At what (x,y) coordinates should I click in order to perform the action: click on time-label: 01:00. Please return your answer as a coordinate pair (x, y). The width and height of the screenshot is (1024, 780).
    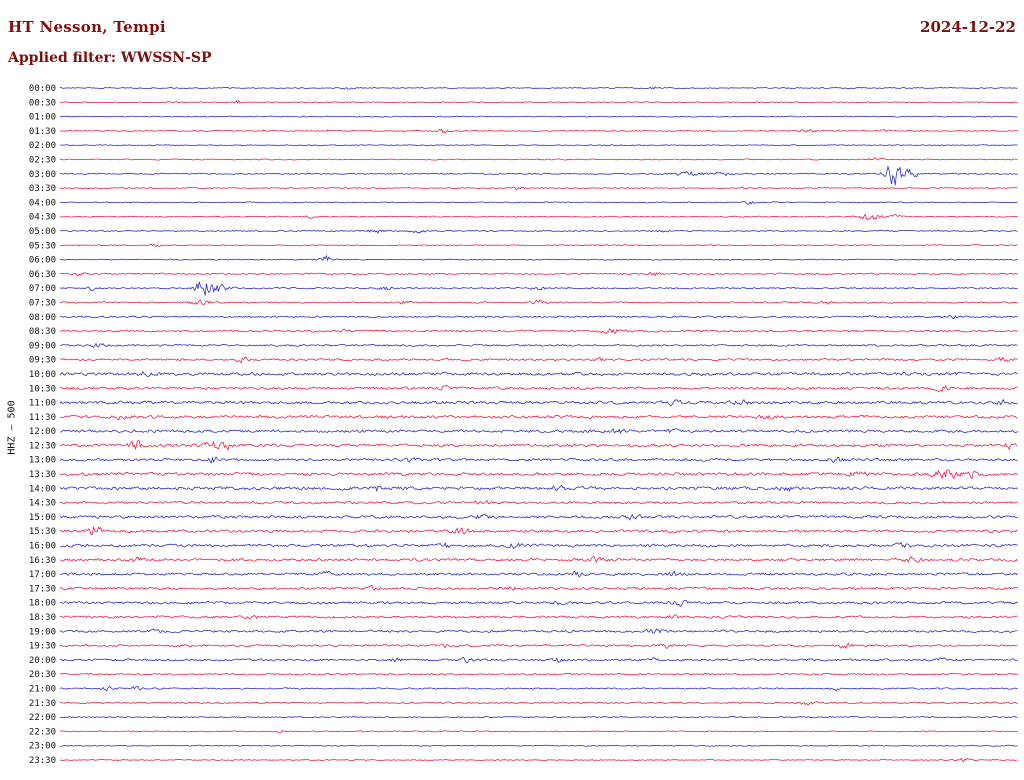
    Looking at the image, I should click on (42, 118).